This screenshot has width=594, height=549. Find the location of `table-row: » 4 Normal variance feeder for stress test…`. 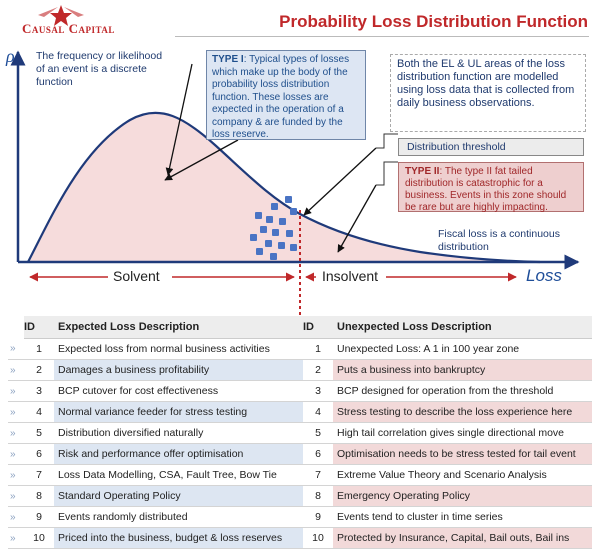

table-row: » 4 Normal variance feeder for stress test… is located at coordinates (300, 412).